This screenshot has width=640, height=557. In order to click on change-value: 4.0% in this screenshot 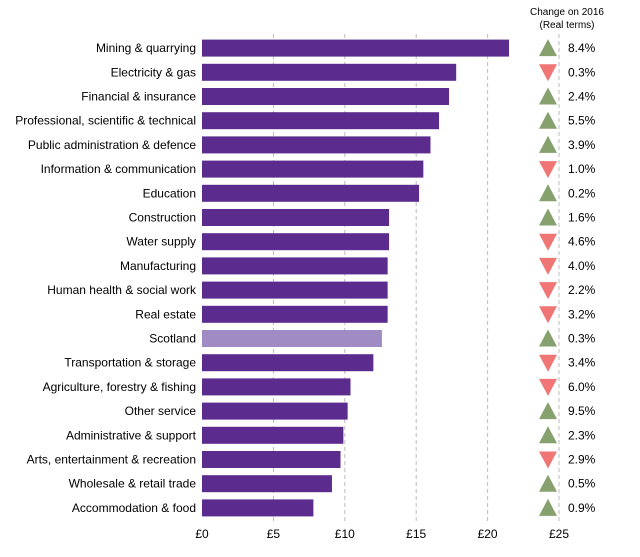, I will do `click(582, 266)`.